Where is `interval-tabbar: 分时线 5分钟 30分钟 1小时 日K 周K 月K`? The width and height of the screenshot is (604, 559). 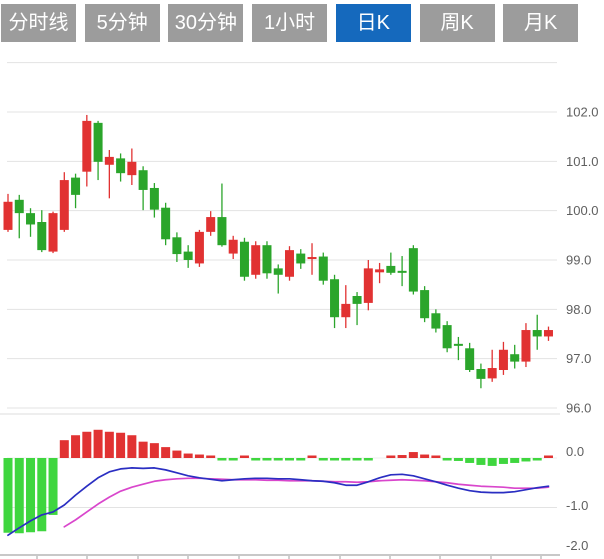 interval-tabbar: 分时线 5分钟 30分钟 1小时 日K 周K 月K is located at coordinates (302, 22).